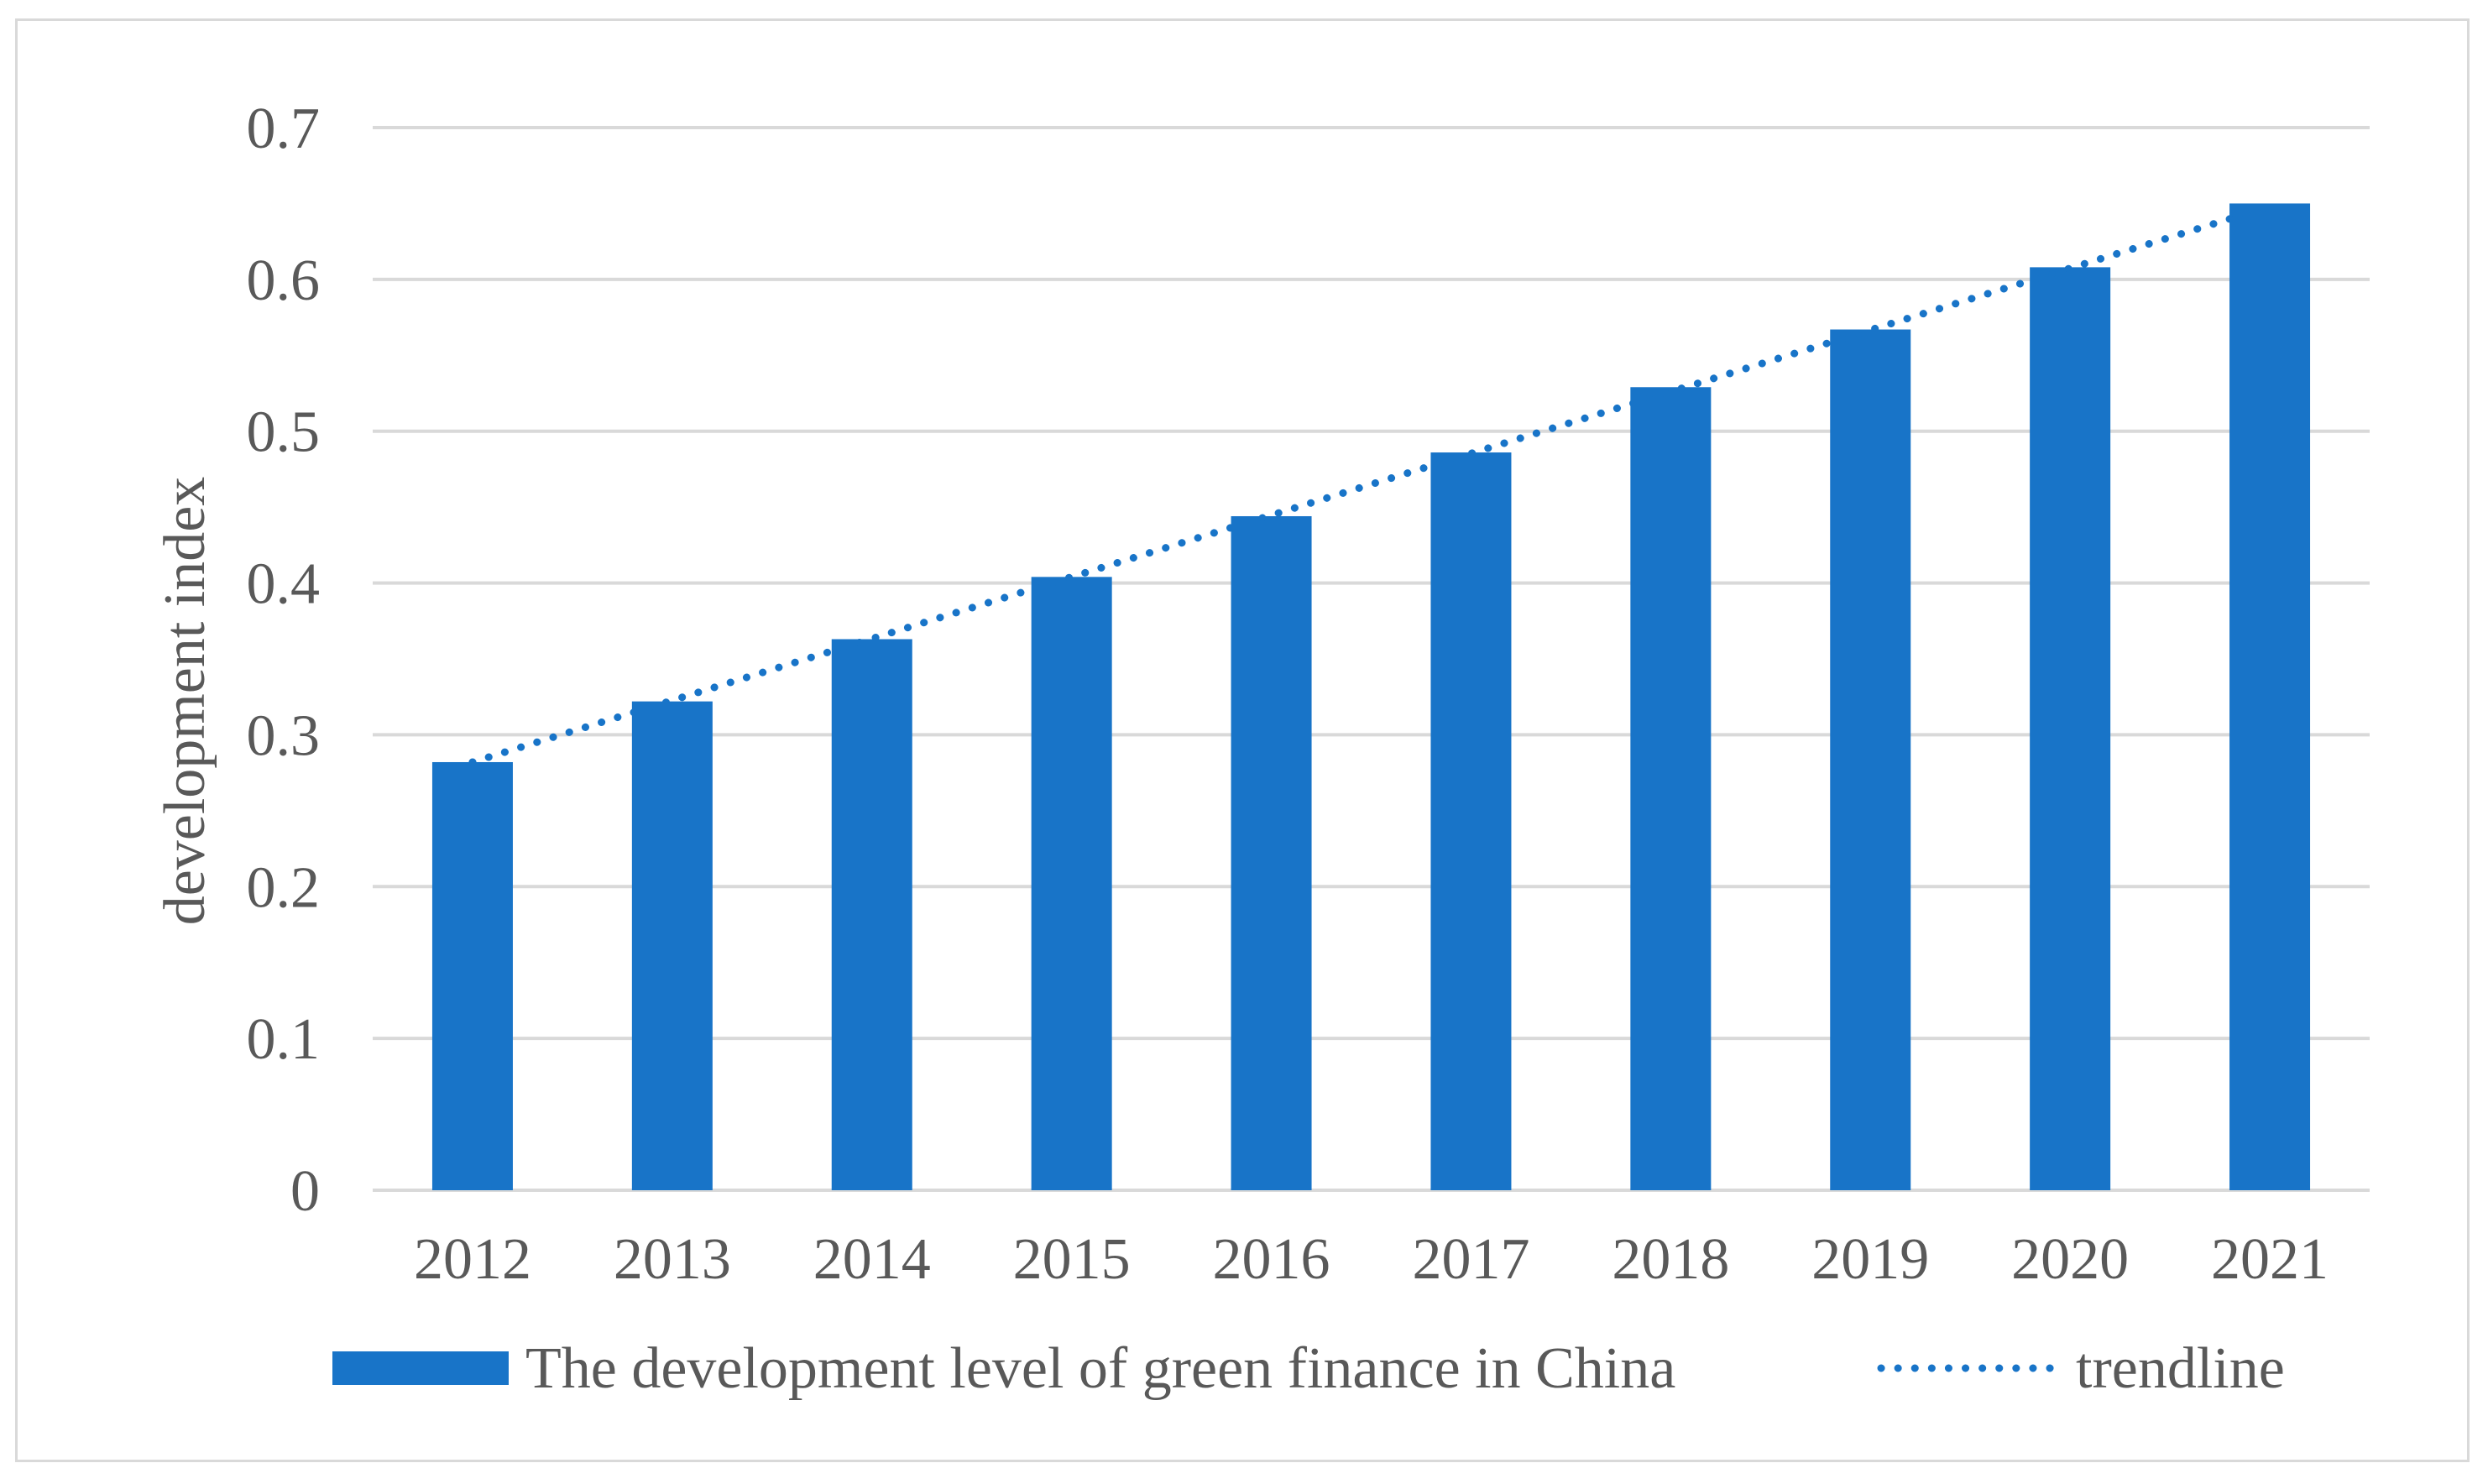 Image resolution: width=2488 pixels, height=1484 pixels. I want to click on x-tick-label: 2017, so click(1471, 1259).